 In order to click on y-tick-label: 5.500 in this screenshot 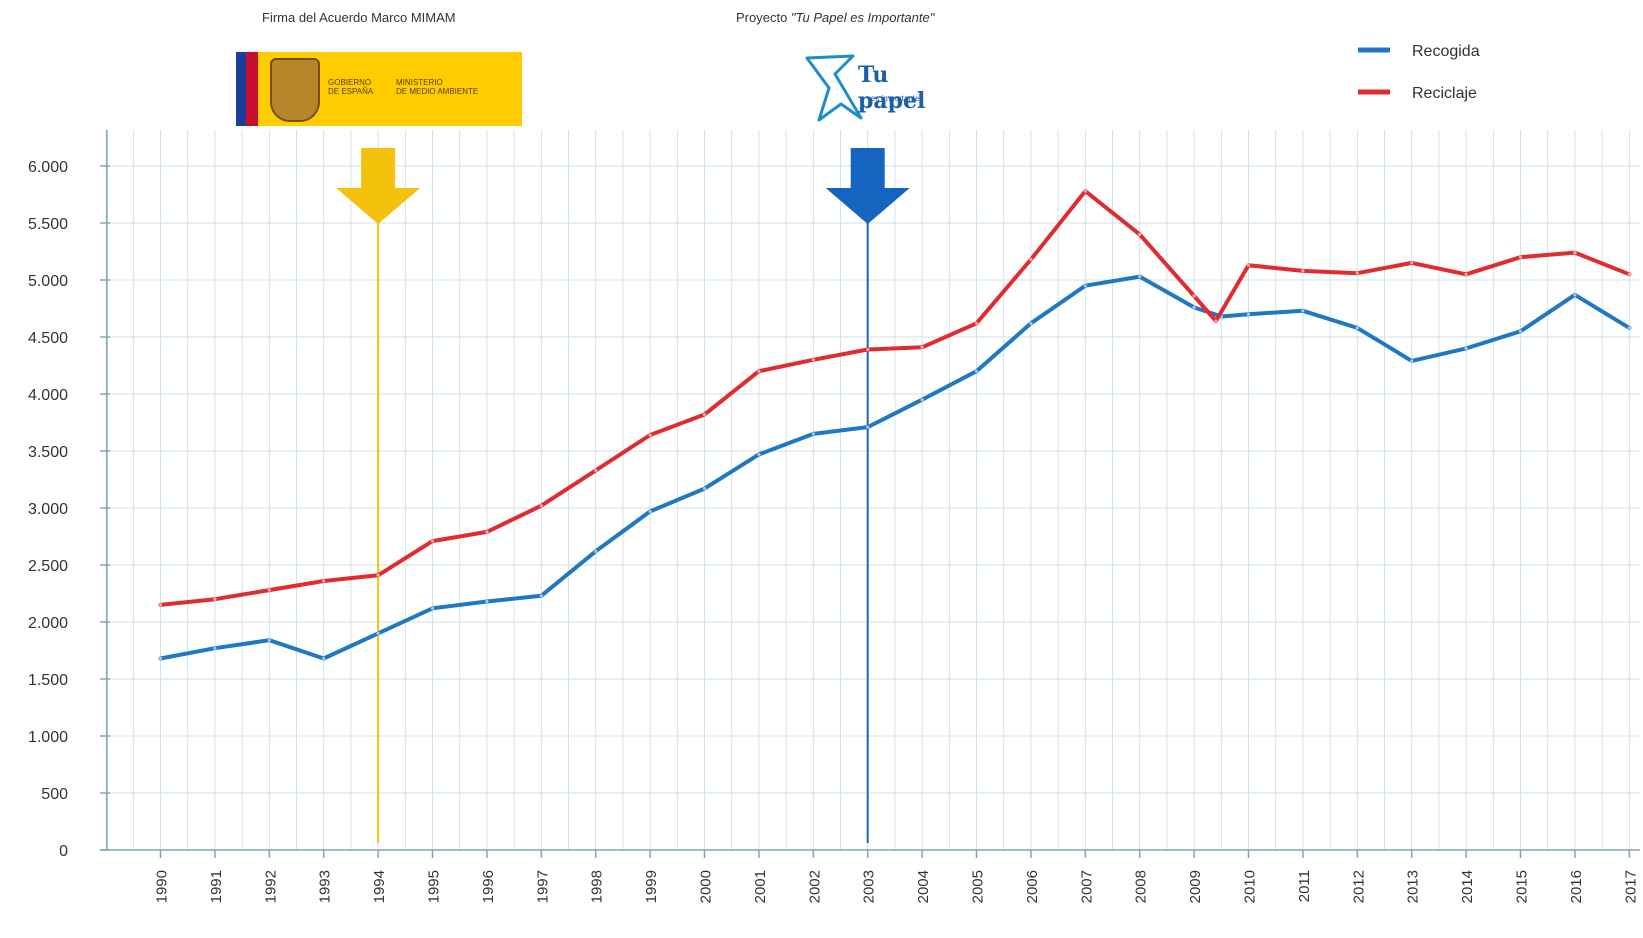, I will do `click(48, 224)`.